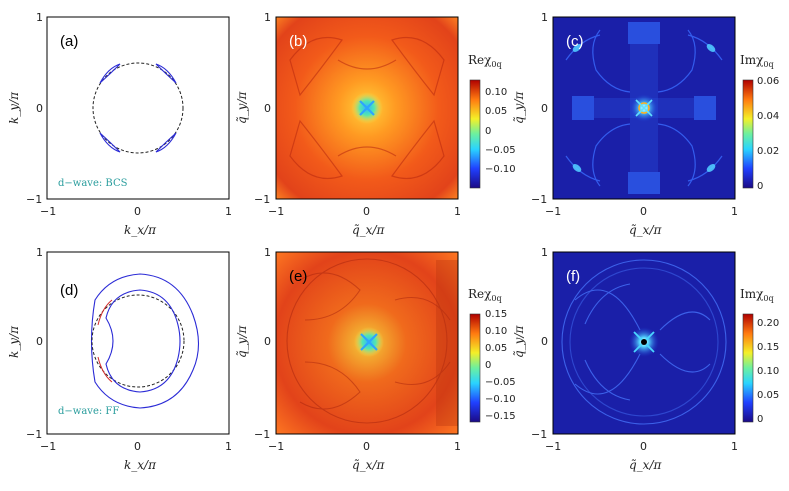  What do you see at coordinates (298, 276) in the screenshot?
I see `panel-label: (e)` at bounding box center [298, 276].